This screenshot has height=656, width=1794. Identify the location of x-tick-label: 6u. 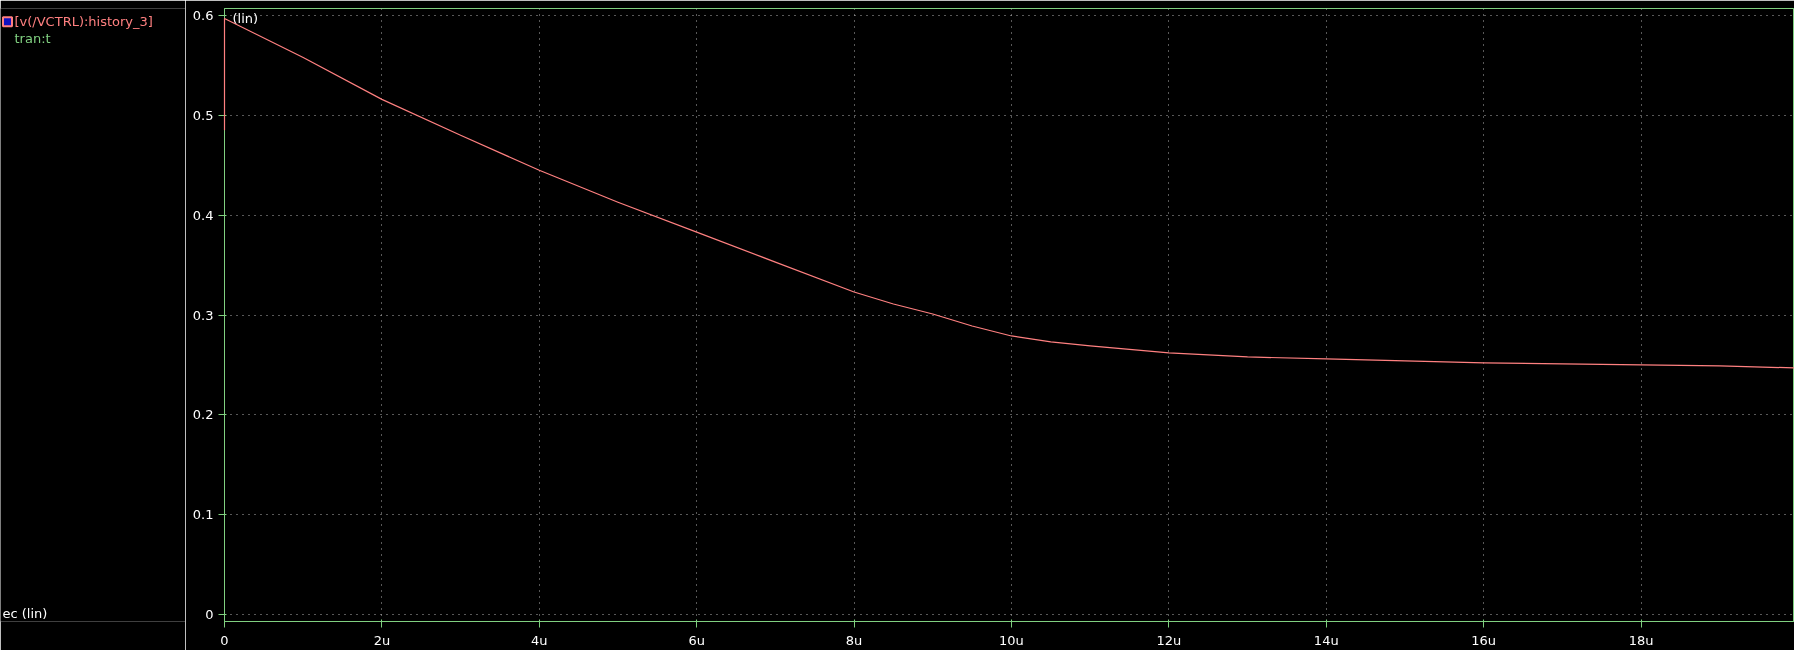
(696, 640).